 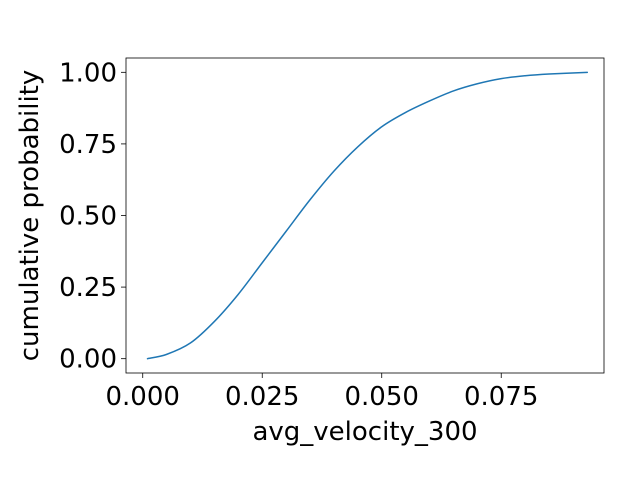 I want to click on x-axis-label: avg_velocity_300, so click(x=364, y=432).